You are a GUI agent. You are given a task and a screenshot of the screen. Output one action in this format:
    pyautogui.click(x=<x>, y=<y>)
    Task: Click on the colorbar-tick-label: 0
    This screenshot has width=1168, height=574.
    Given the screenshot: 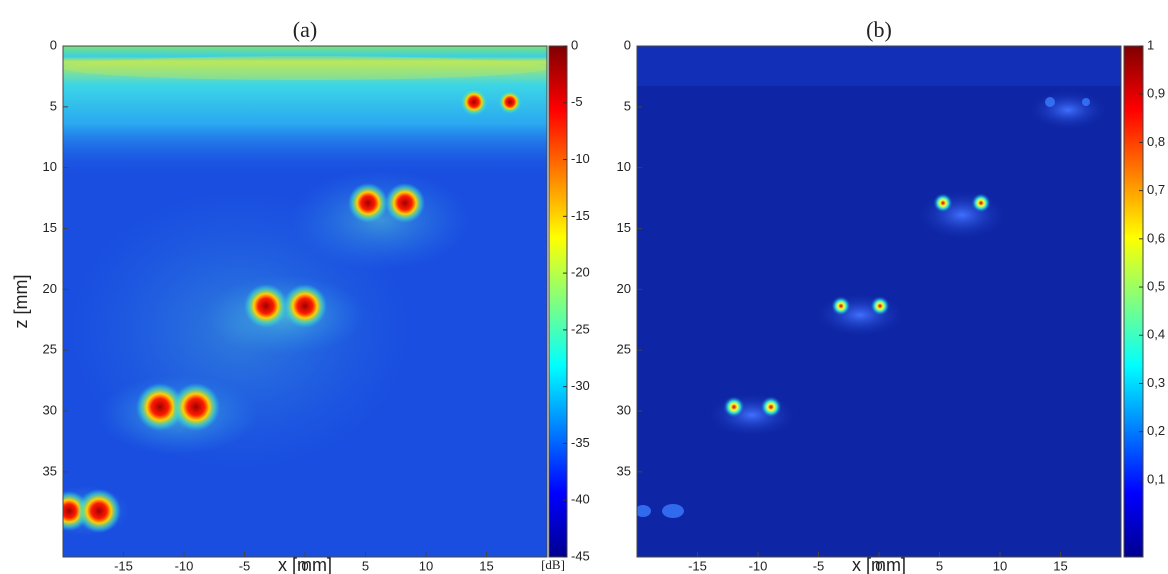 What is the action you would take?
    pyautogui.click(x=574, y=44)
    